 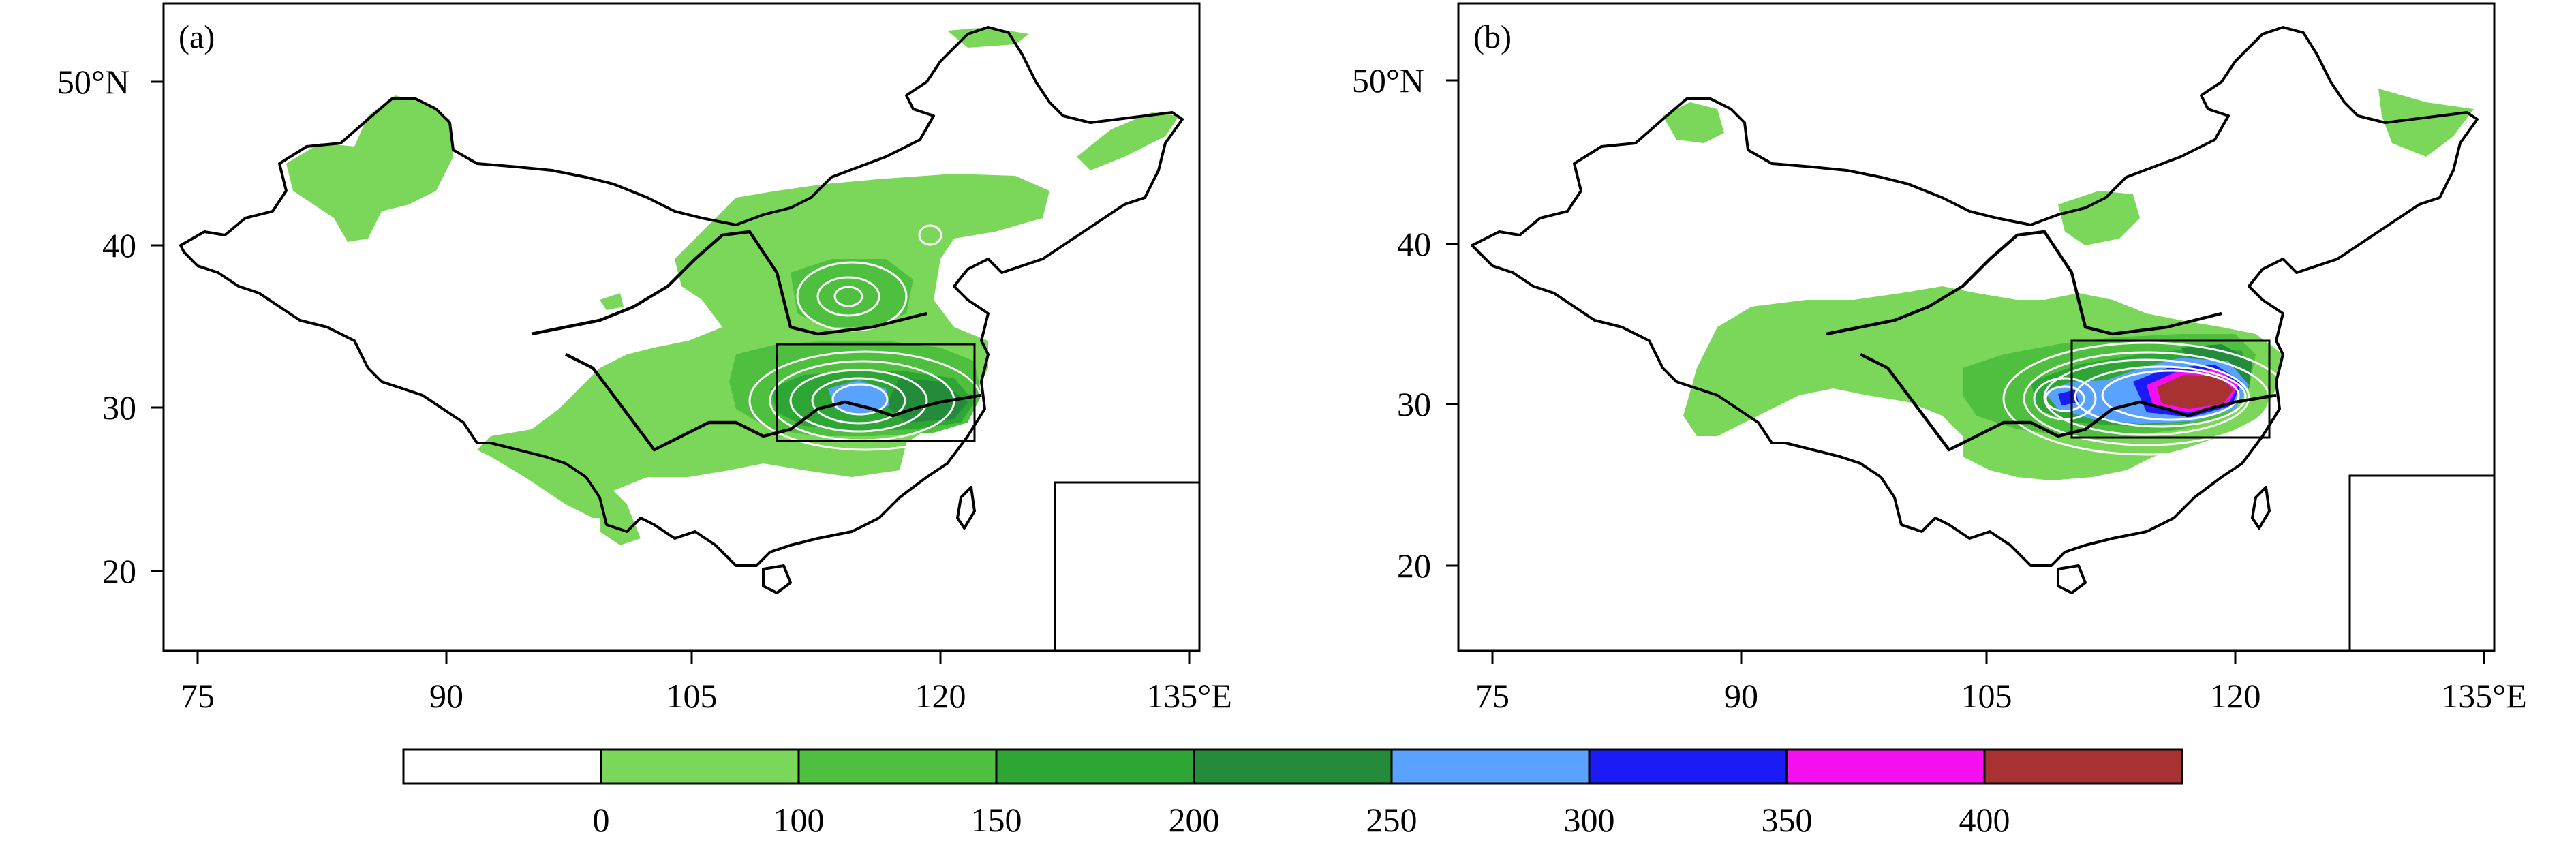 I want to click on colorbar-label: 150, so click(x=996, y=820).